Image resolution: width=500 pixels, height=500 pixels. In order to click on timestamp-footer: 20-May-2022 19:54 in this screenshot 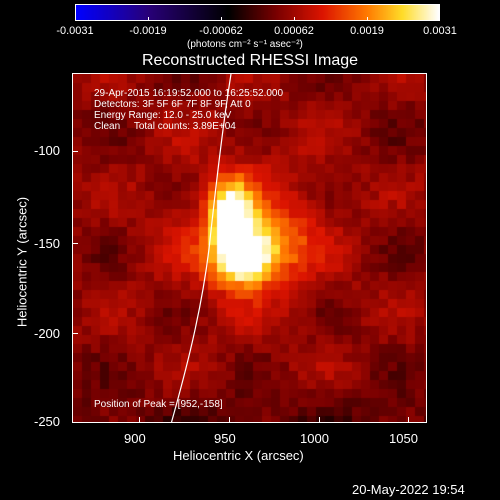, I will do `click(408, 489)`.